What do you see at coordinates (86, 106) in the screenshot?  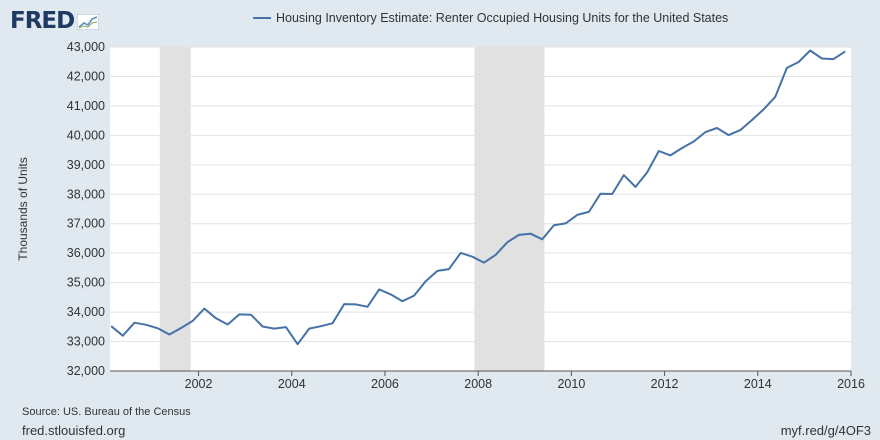 I see `y-tick-label: 41,000` at bounding box center [86, 106].